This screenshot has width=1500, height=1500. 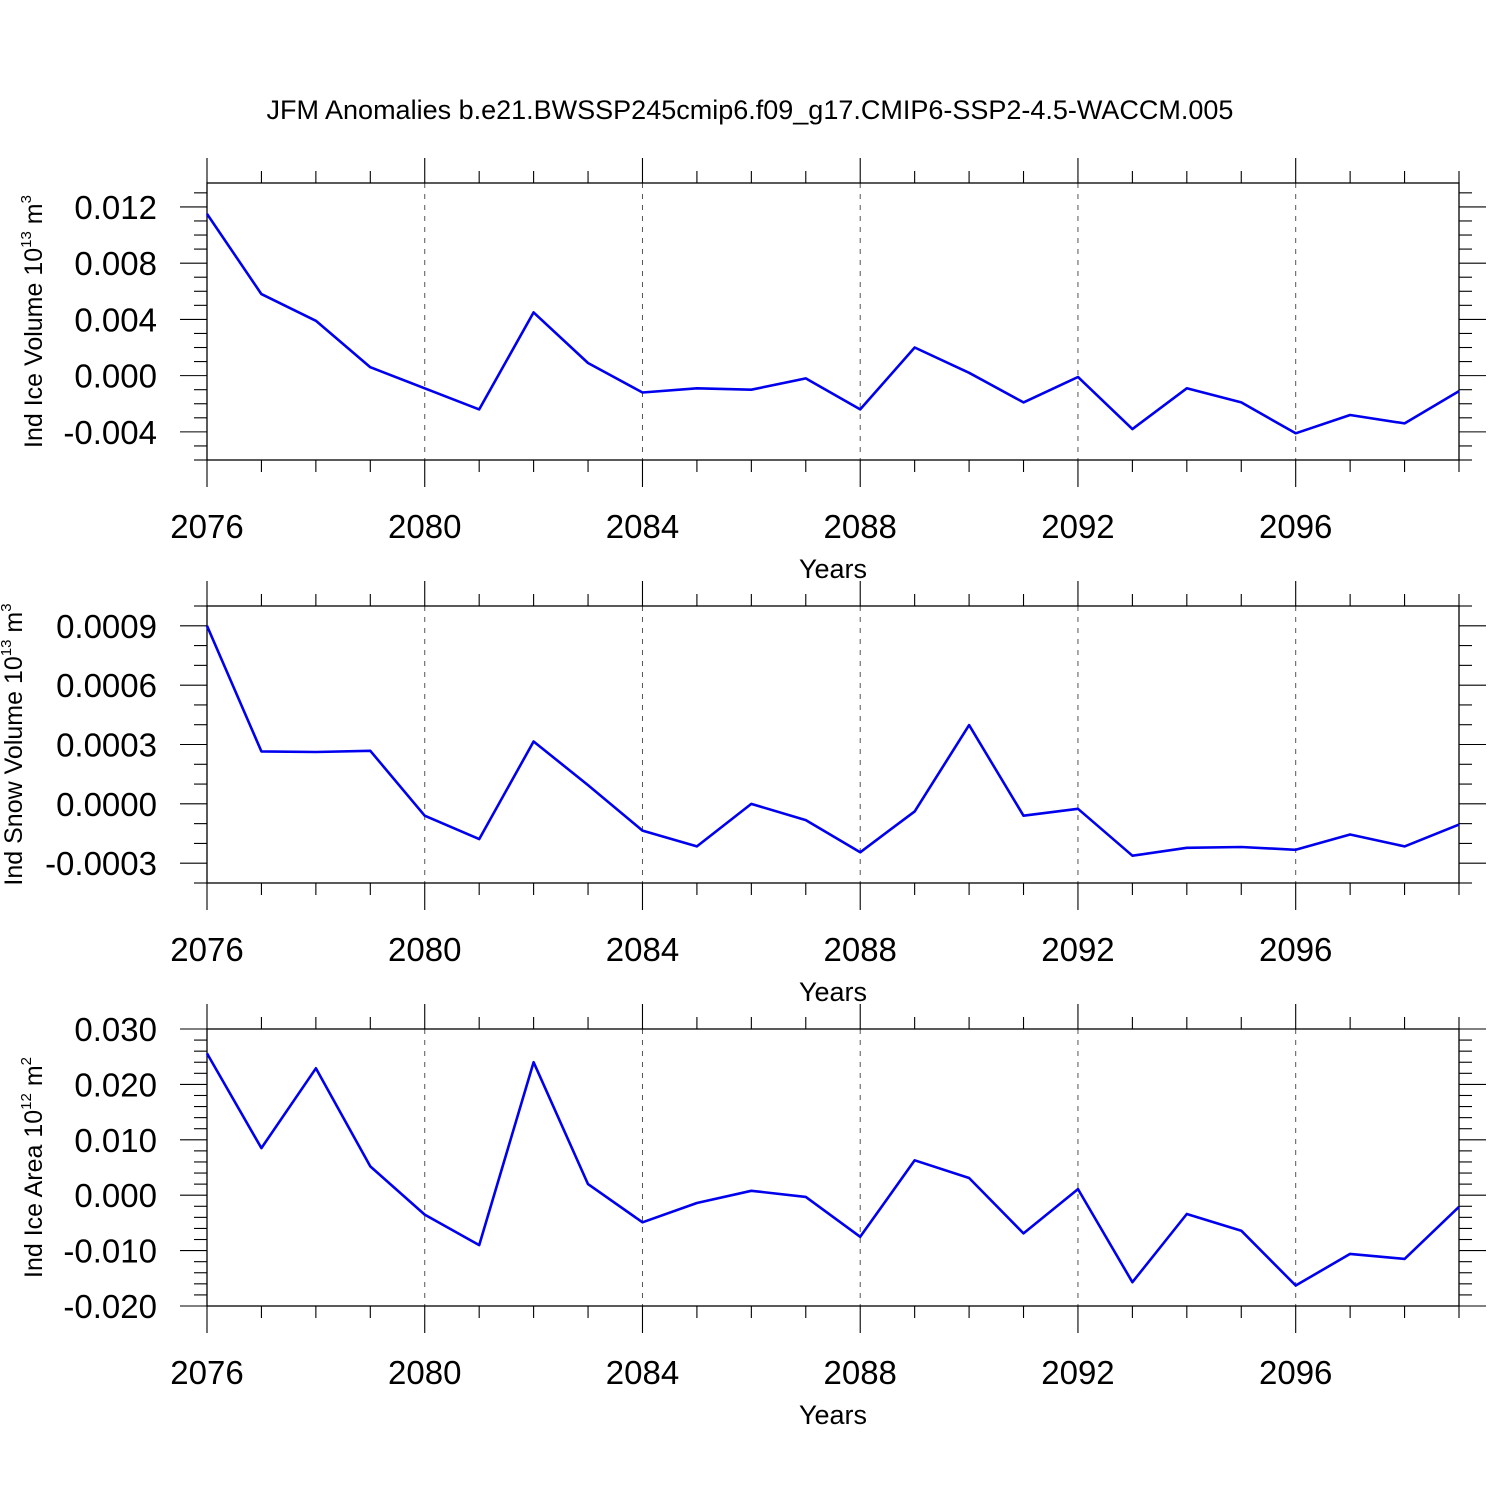 I want to click on y-axis-title-text: Ind Ice Volume 10, so click(x=34, y=348).